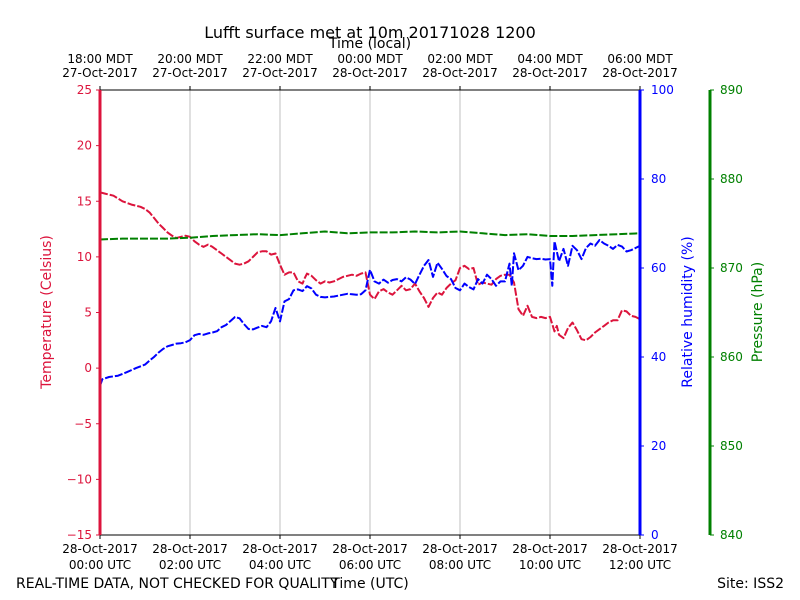  Describe the element at coordinates (370, 235) in the screenshot. I see `pressure-line` at that location.